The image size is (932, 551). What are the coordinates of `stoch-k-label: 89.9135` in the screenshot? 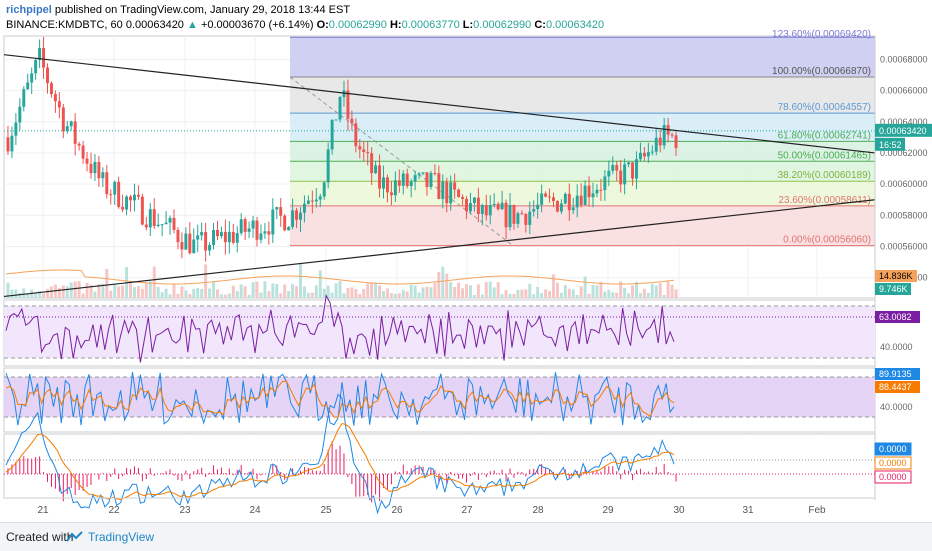 It's located at (895, 374).